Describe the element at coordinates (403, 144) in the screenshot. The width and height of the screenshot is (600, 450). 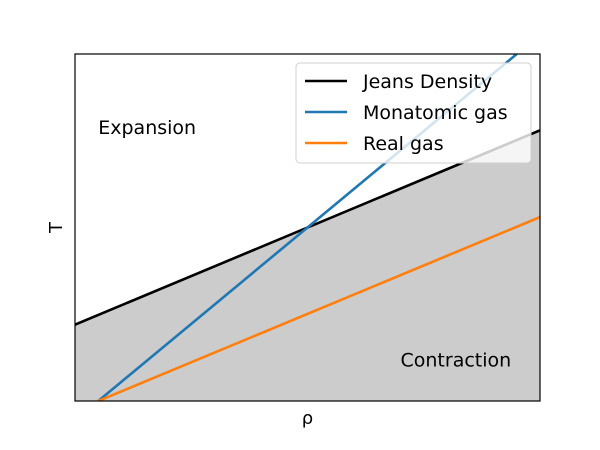
I see `legend-label: Real gas` at that location.